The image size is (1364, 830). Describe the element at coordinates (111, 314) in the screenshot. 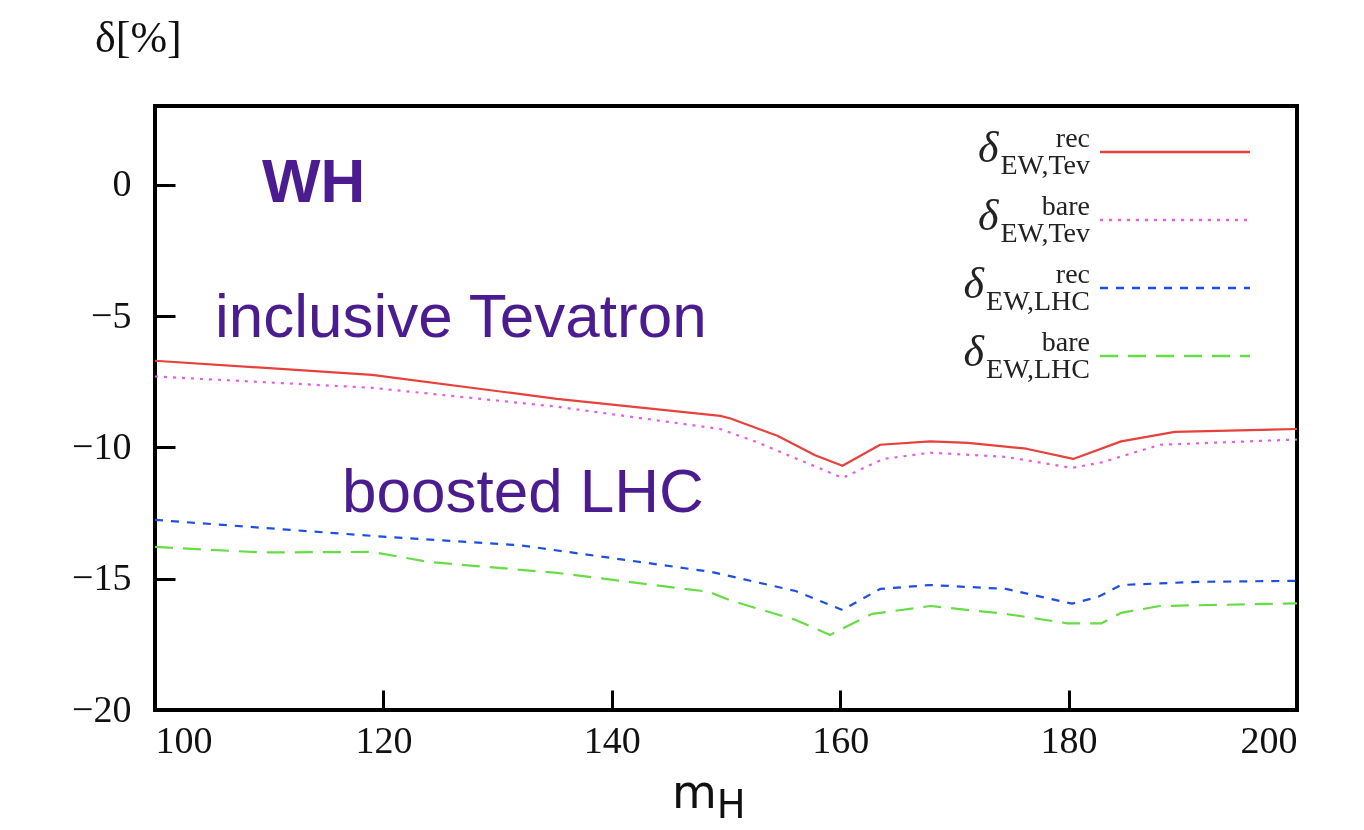

I see `y-tick-label: −5` at that location.